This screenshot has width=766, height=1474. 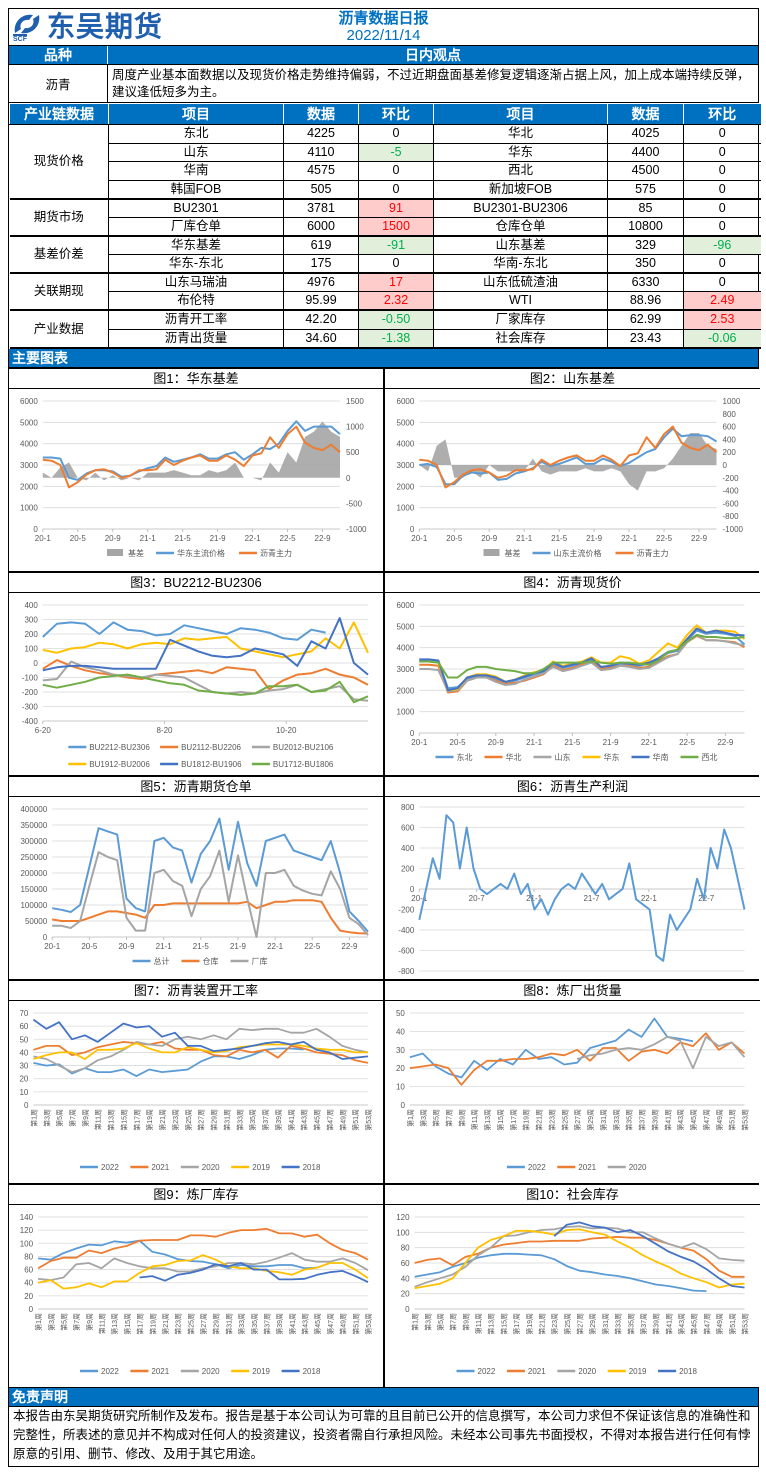 What do you see at coordinates (33, 857) in the screenshot?
I see `y-tick-label: 250000` at bounding box center [33, 857].